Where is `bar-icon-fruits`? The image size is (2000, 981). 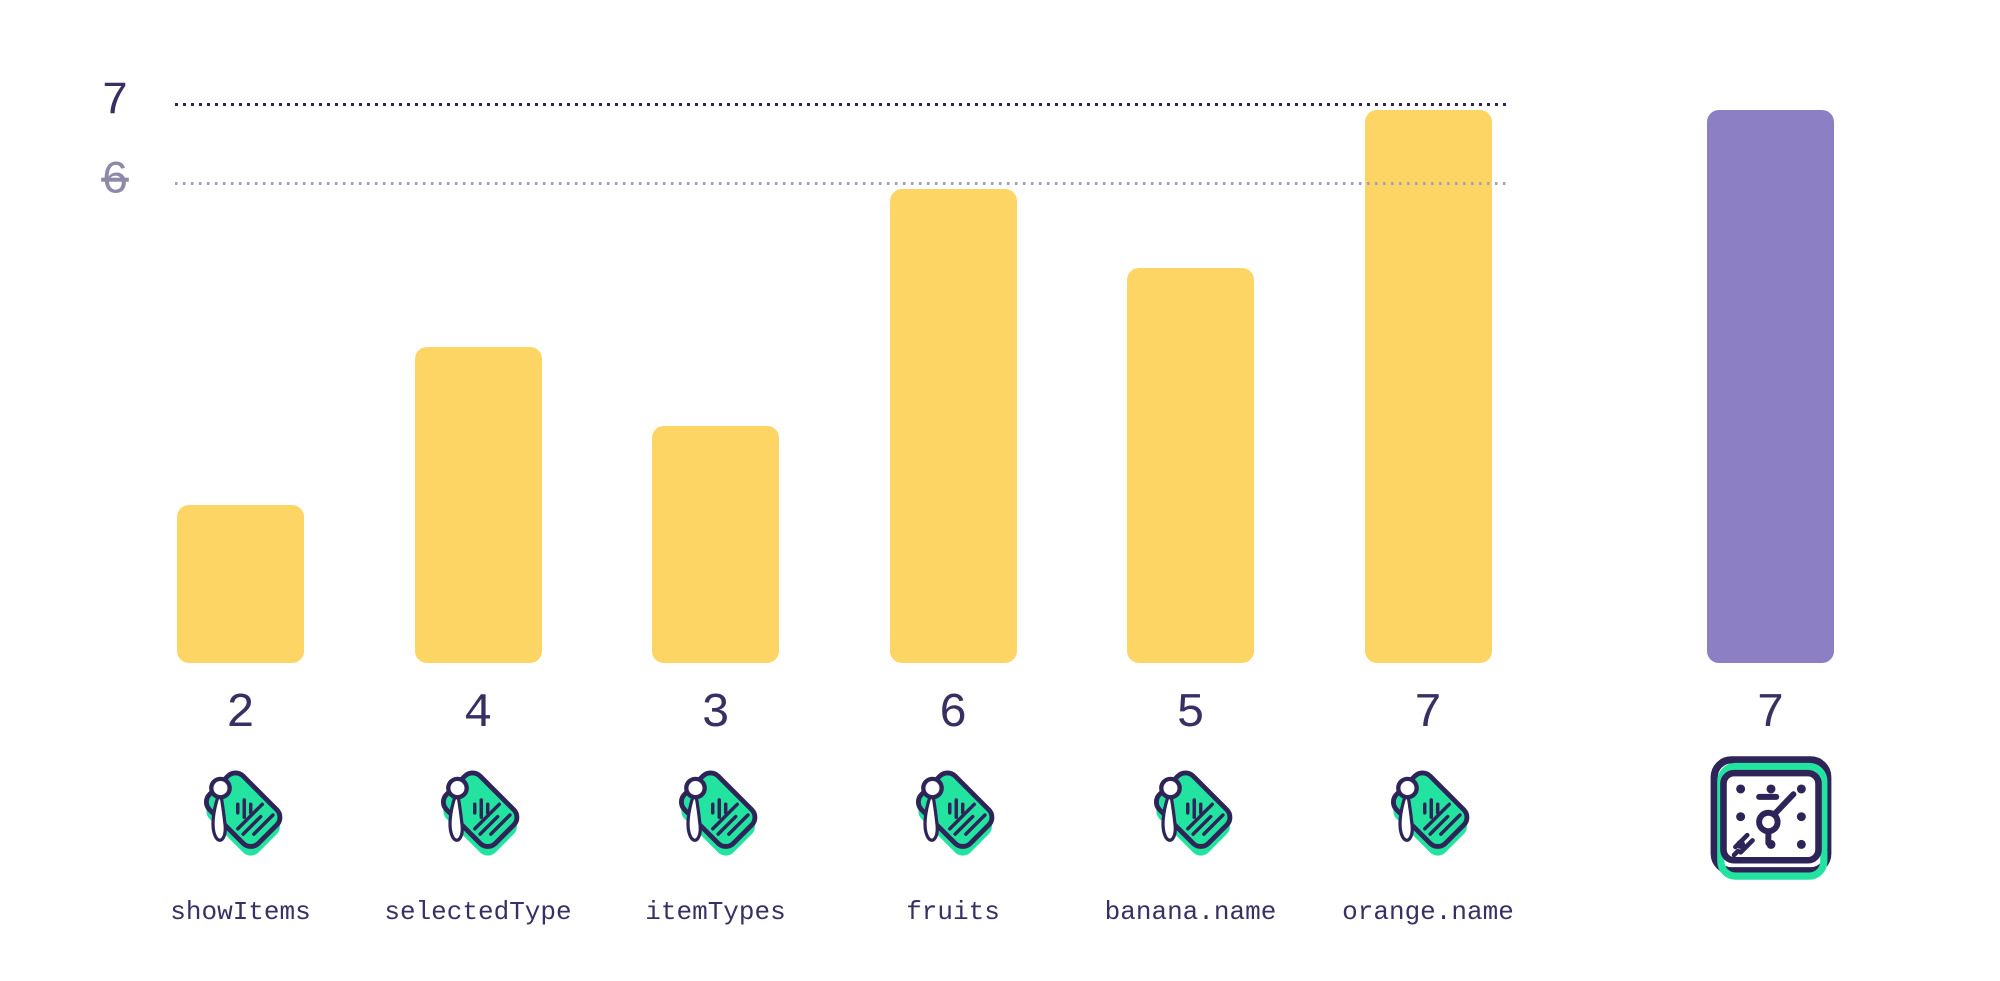 bar-icon-fruits is located at coordinates (953, 814).